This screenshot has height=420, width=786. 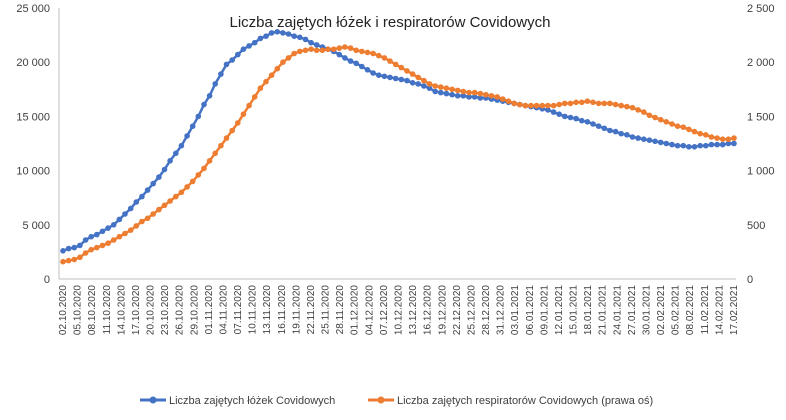 I want to click on x-tick-label: 28.12.2020, so click(x=486, y=310).